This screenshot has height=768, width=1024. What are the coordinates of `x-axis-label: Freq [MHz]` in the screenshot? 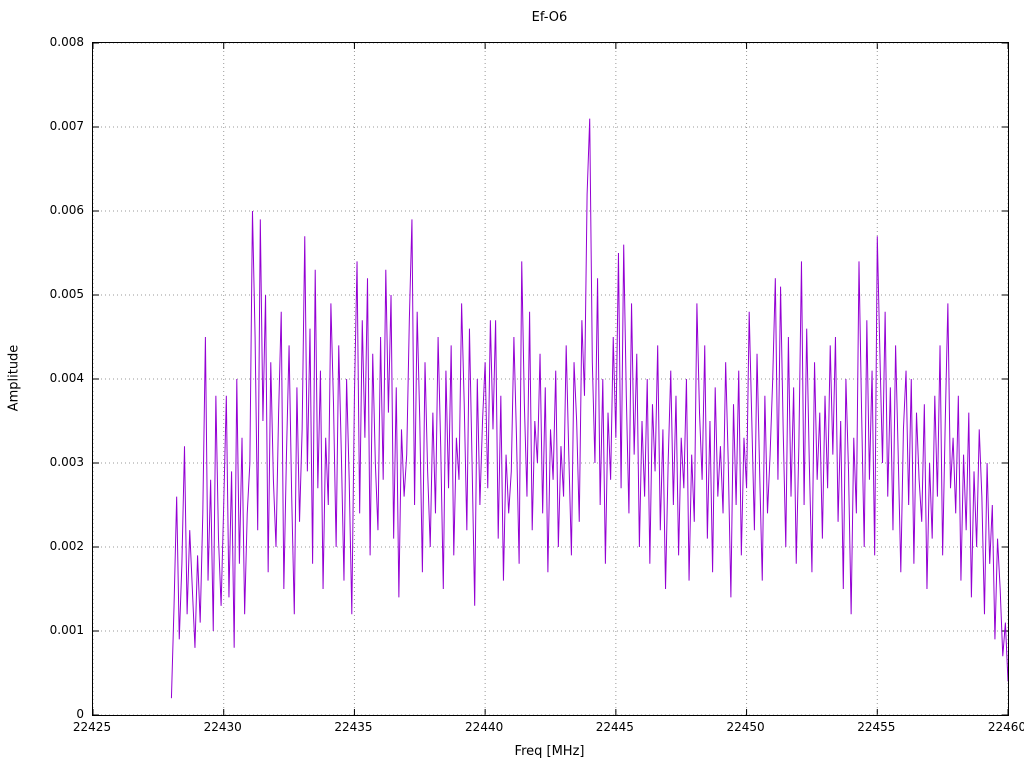 It's located at (549, 751).